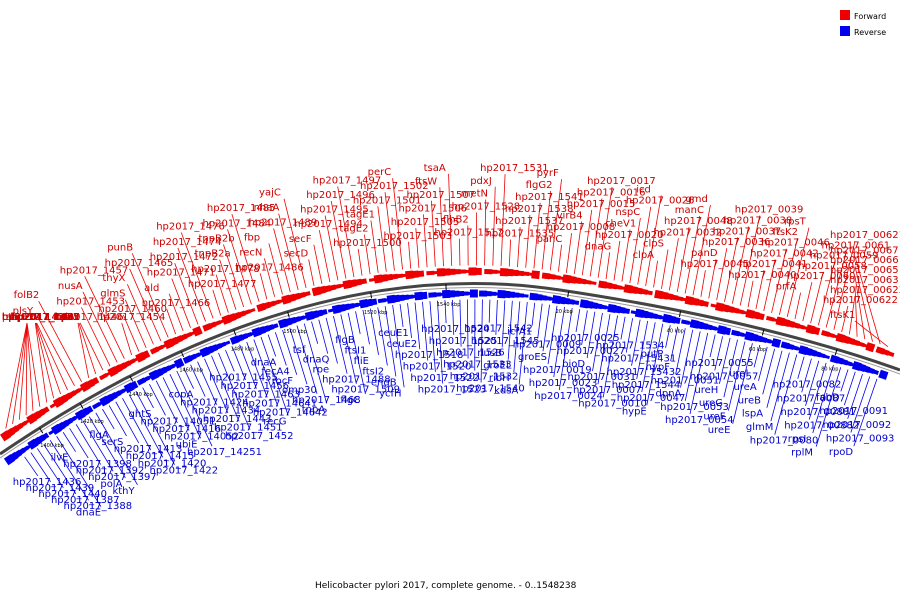 This screenshot has height=600, width=900. Describe the element at coordinates (122, 477) in the screenshot. I see `reverse-gene-label: hp2017_1397` at that location.